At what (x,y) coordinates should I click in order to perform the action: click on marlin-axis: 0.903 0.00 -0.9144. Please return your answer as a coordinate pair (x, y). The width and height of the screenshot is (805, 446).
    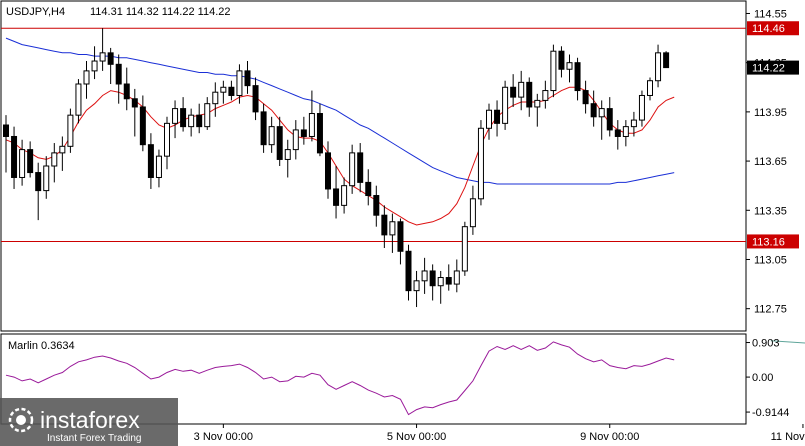
    Looking at the image, I should click on (767, 378).